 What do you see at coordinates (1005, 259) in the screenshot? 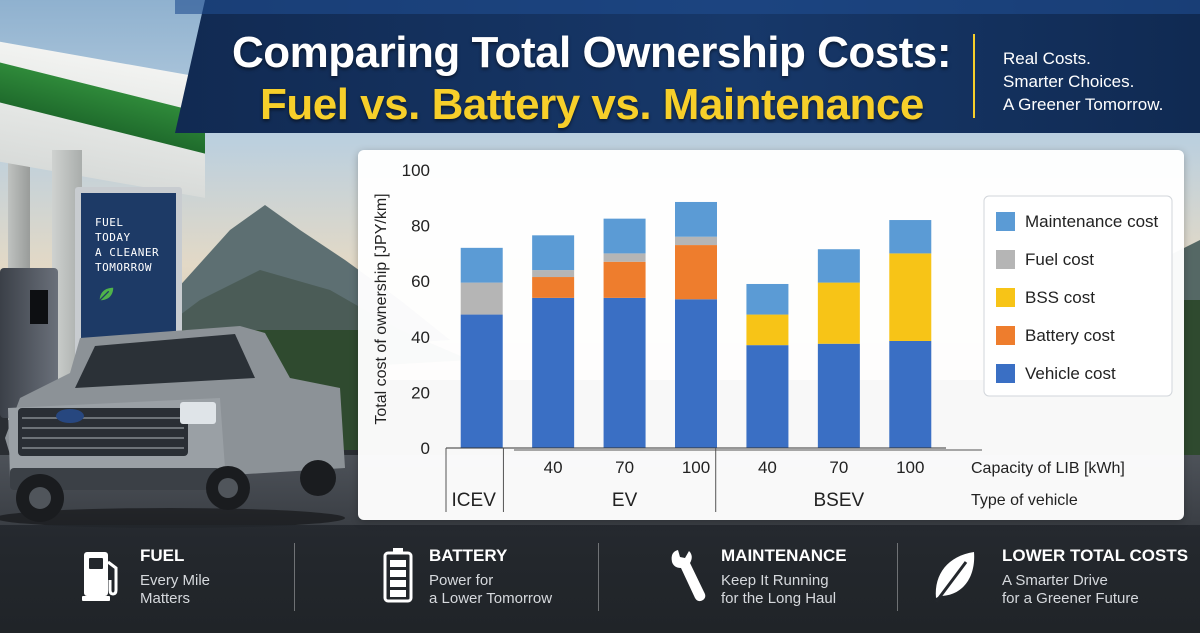
I see `legend-swatch-fuel` at bounding box center [1005, 259].